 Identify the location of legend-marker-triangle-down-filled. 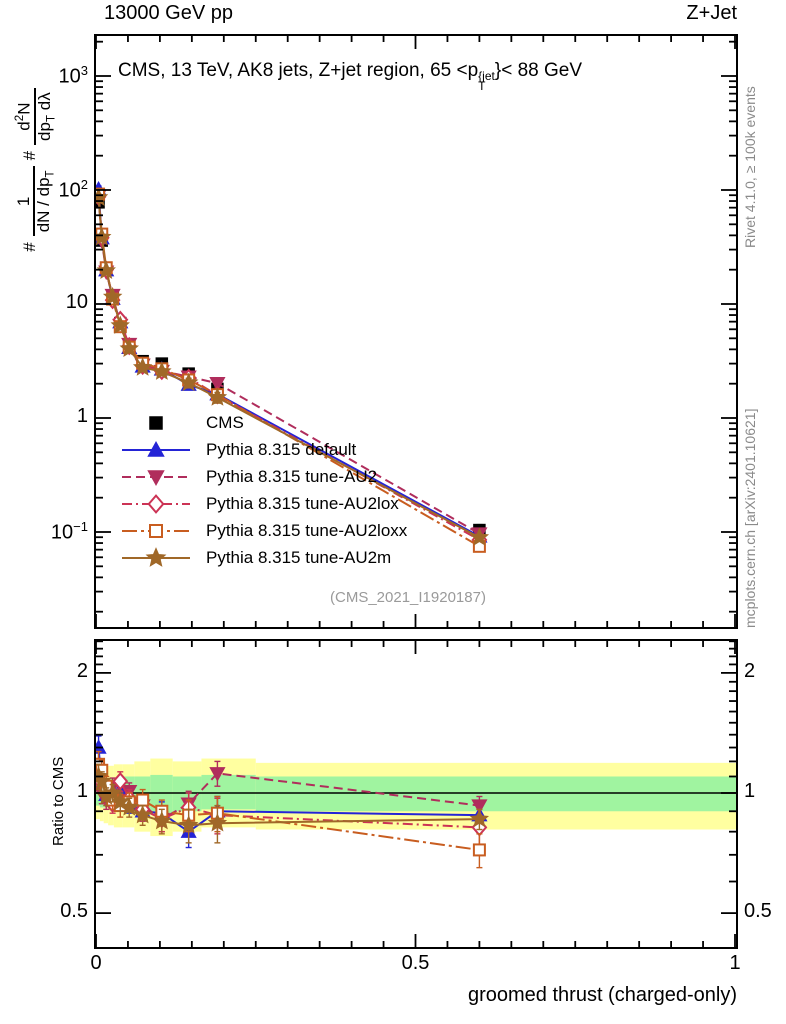
(156, 477).